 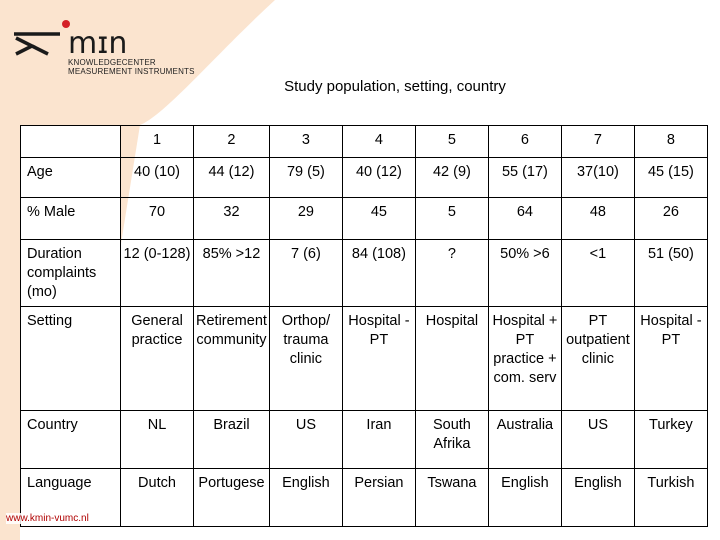 I want to click on row-label: % Male, so click(x=70, y=218).